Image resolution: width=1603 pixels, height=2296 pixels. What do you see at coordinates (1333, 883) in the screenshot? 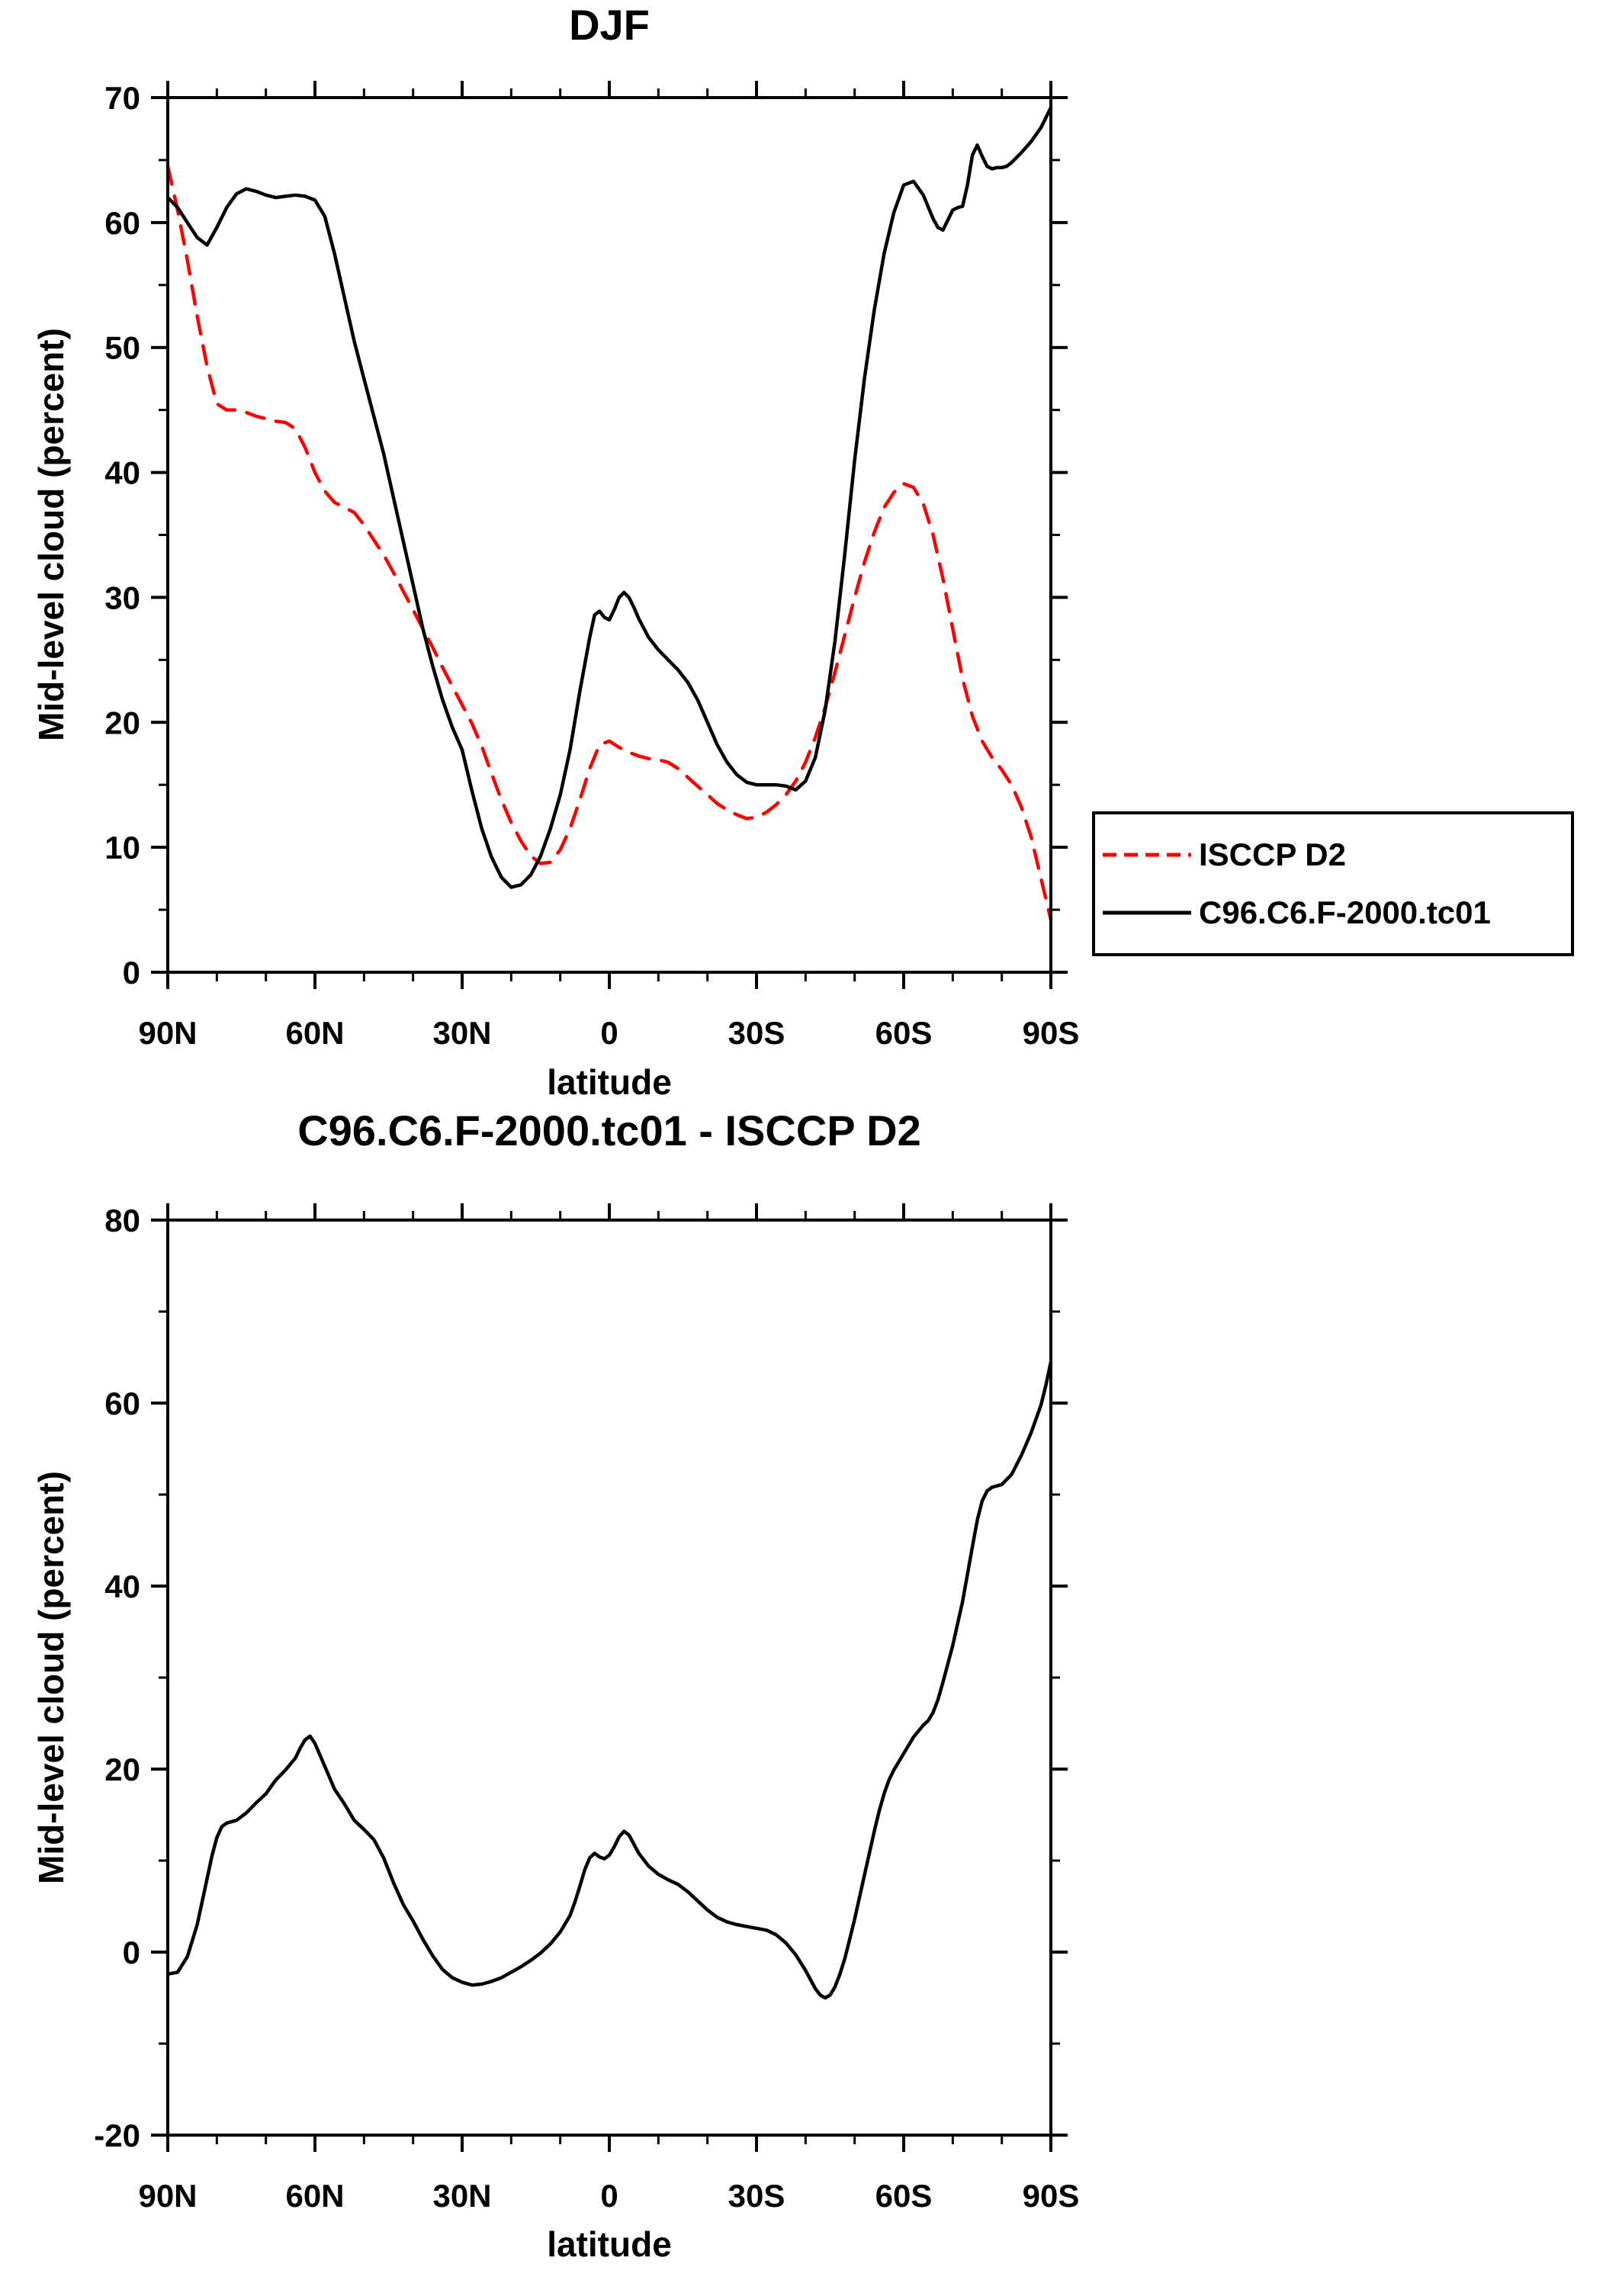
I see `legend-box: ISCCP D2 C96.C6.F-2000.tc01` at bounding box center [1333, 883].